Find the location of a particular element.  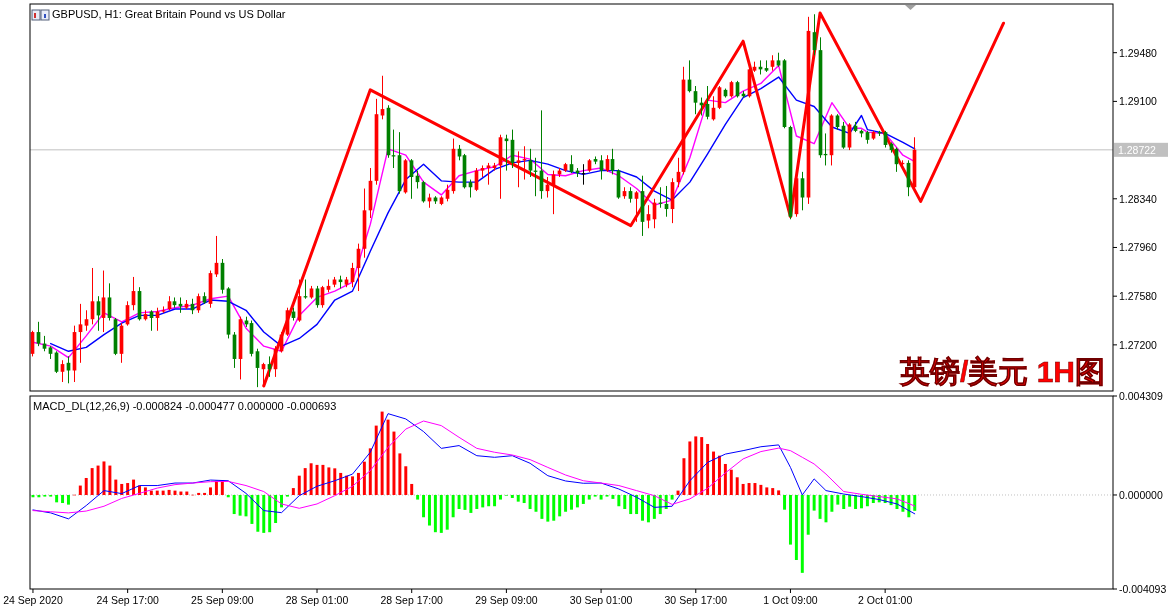

x-tick-label: 30 Sep 17:00 is located at coordinates (696, 600).